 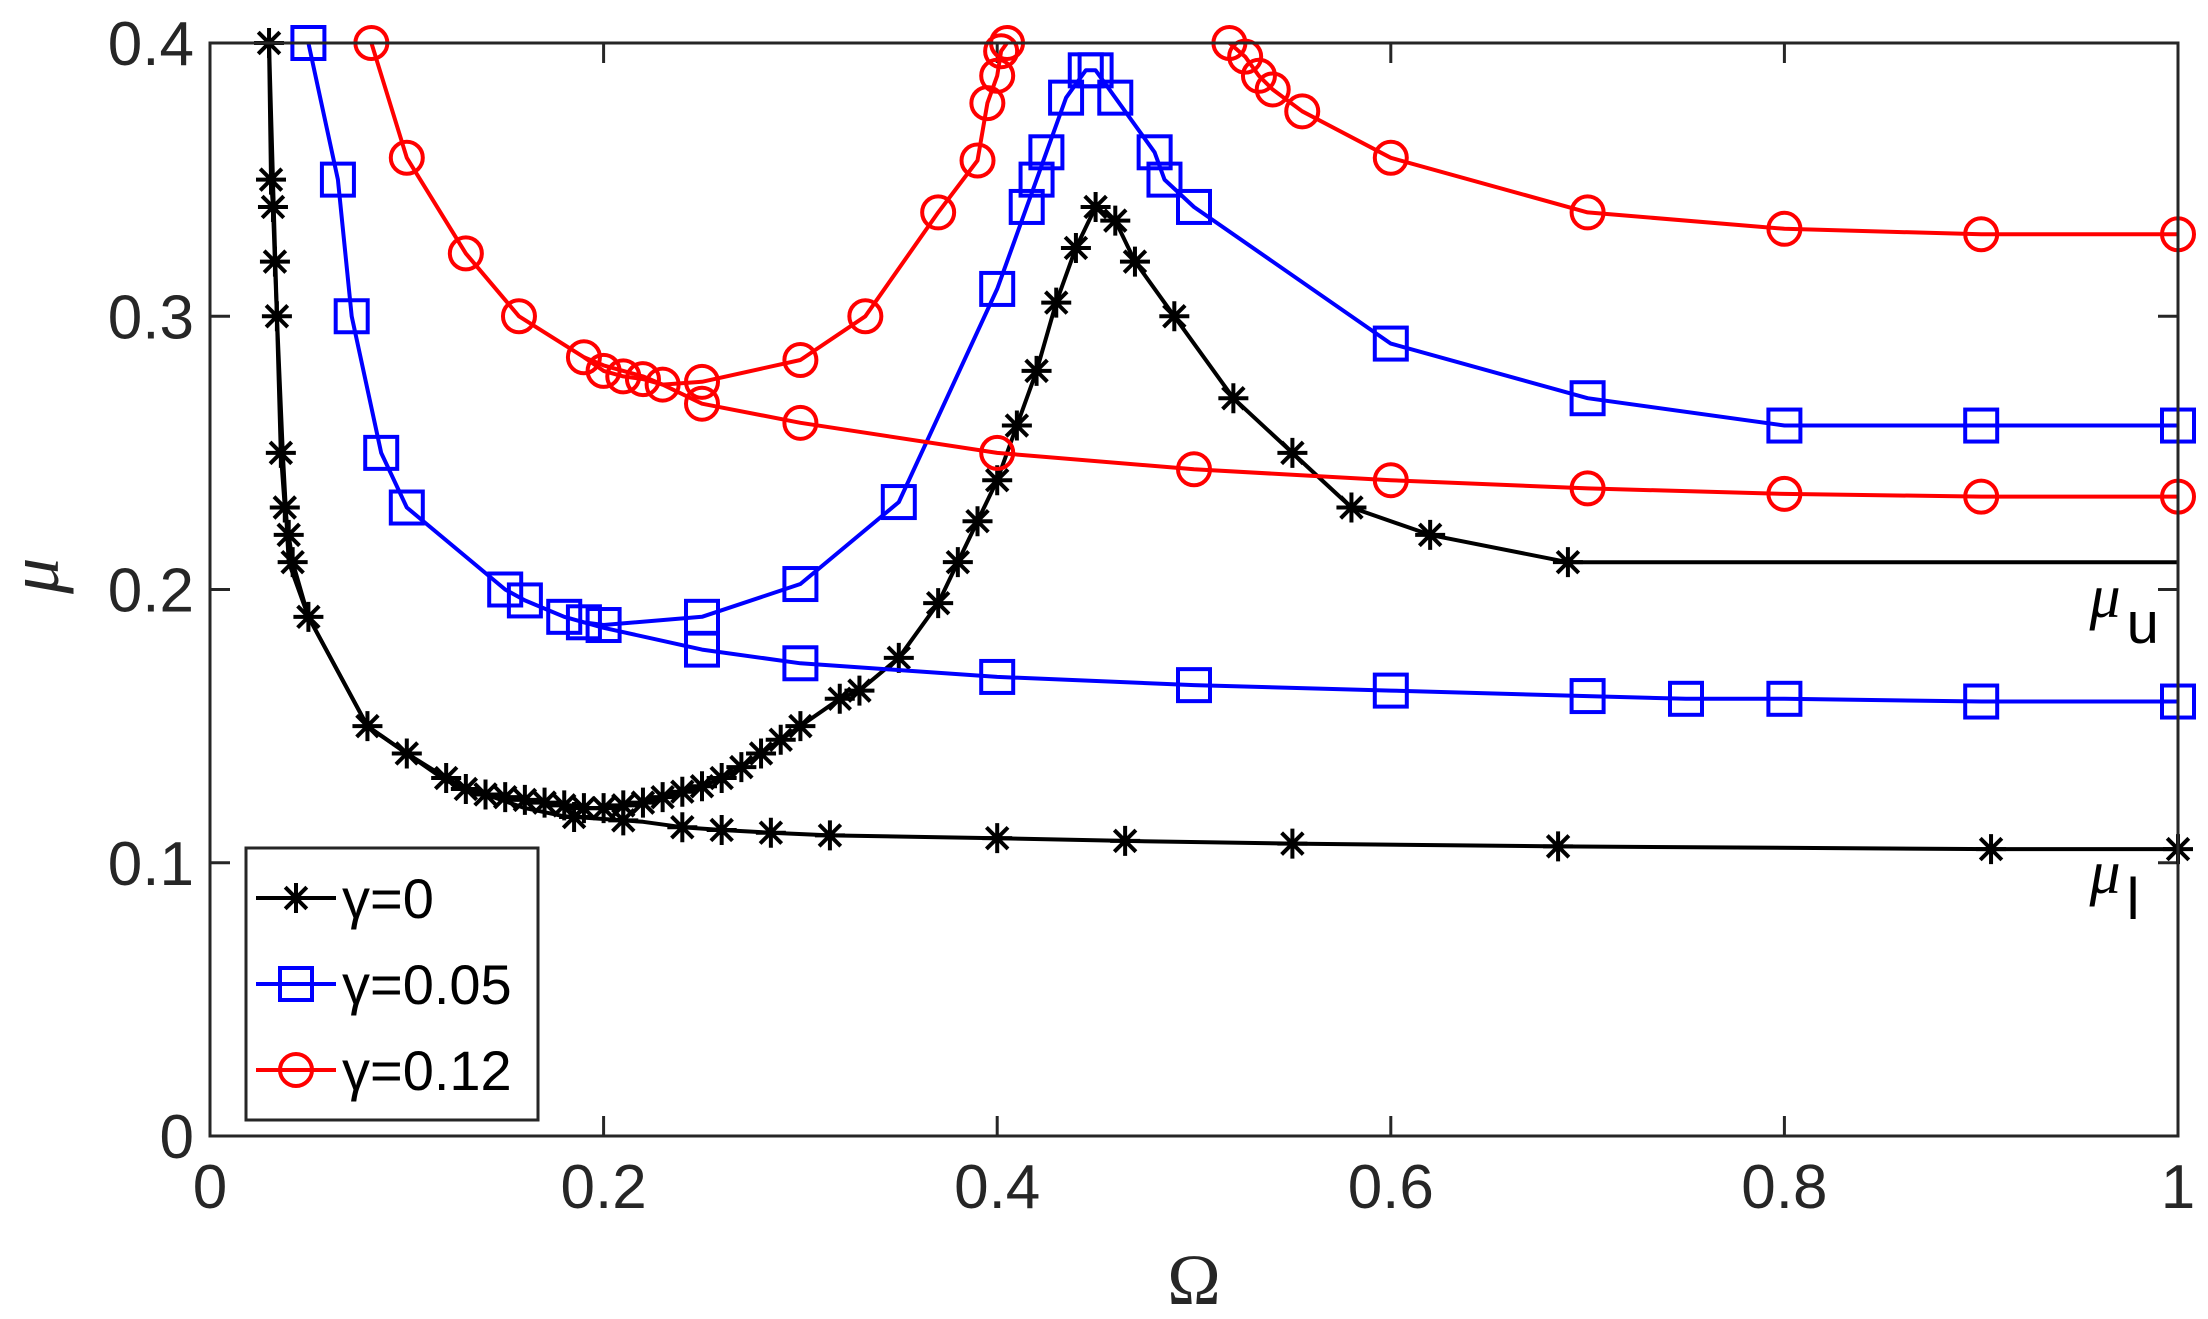 I want to click on y-axis-label: μ, so click(x=37, y=576).